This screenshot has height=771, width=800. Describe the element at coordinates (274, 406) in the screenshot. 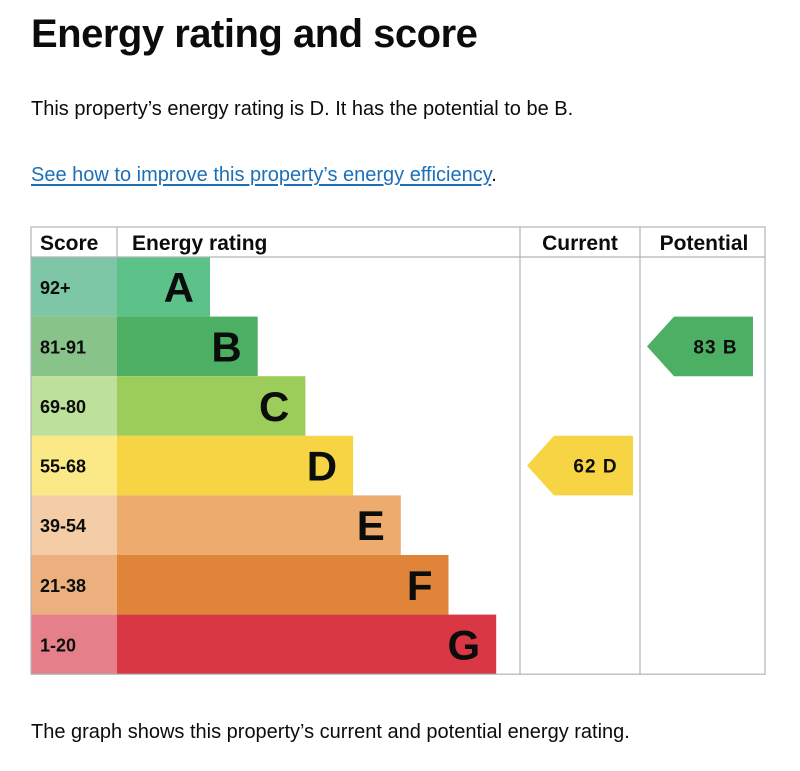

I see `band-letter-c: C` at that location.